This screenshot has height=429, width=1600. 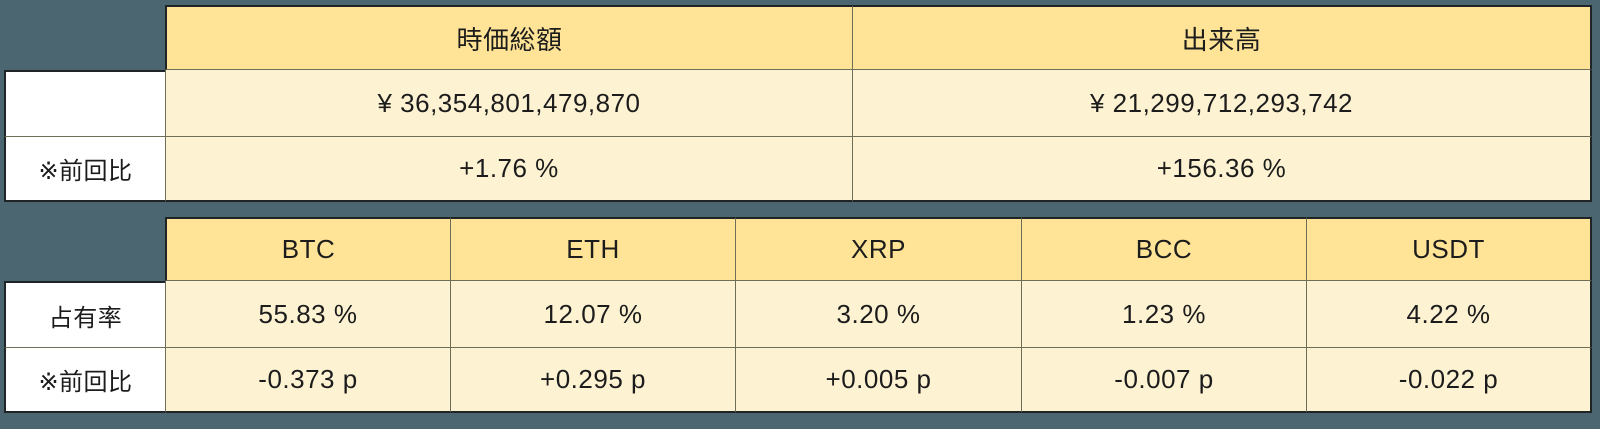 I want to click on header-bcc: BCC, so click(x=1163, y=249).